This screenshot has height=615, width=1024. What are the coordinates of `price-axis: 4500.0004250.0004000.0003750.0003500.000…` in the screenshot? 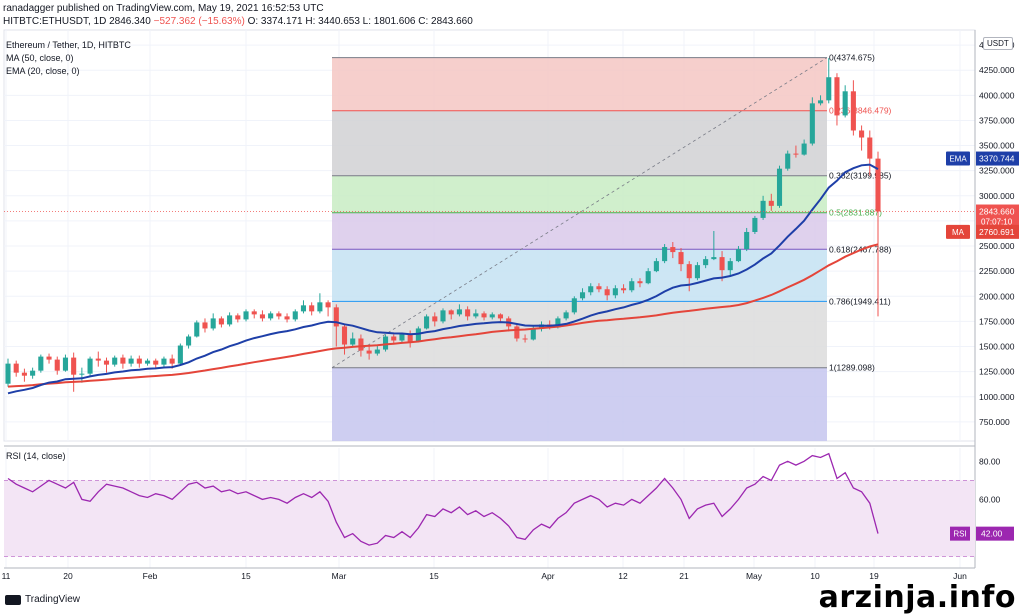 It's located at (994, 299).